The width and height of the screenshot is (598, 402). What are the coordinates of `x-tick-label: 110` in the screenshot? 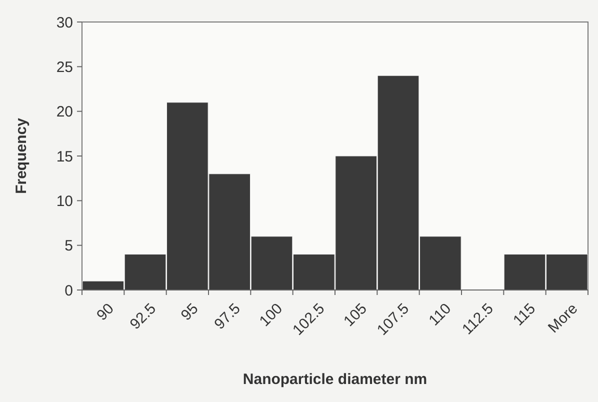 It's located at (440, 315).